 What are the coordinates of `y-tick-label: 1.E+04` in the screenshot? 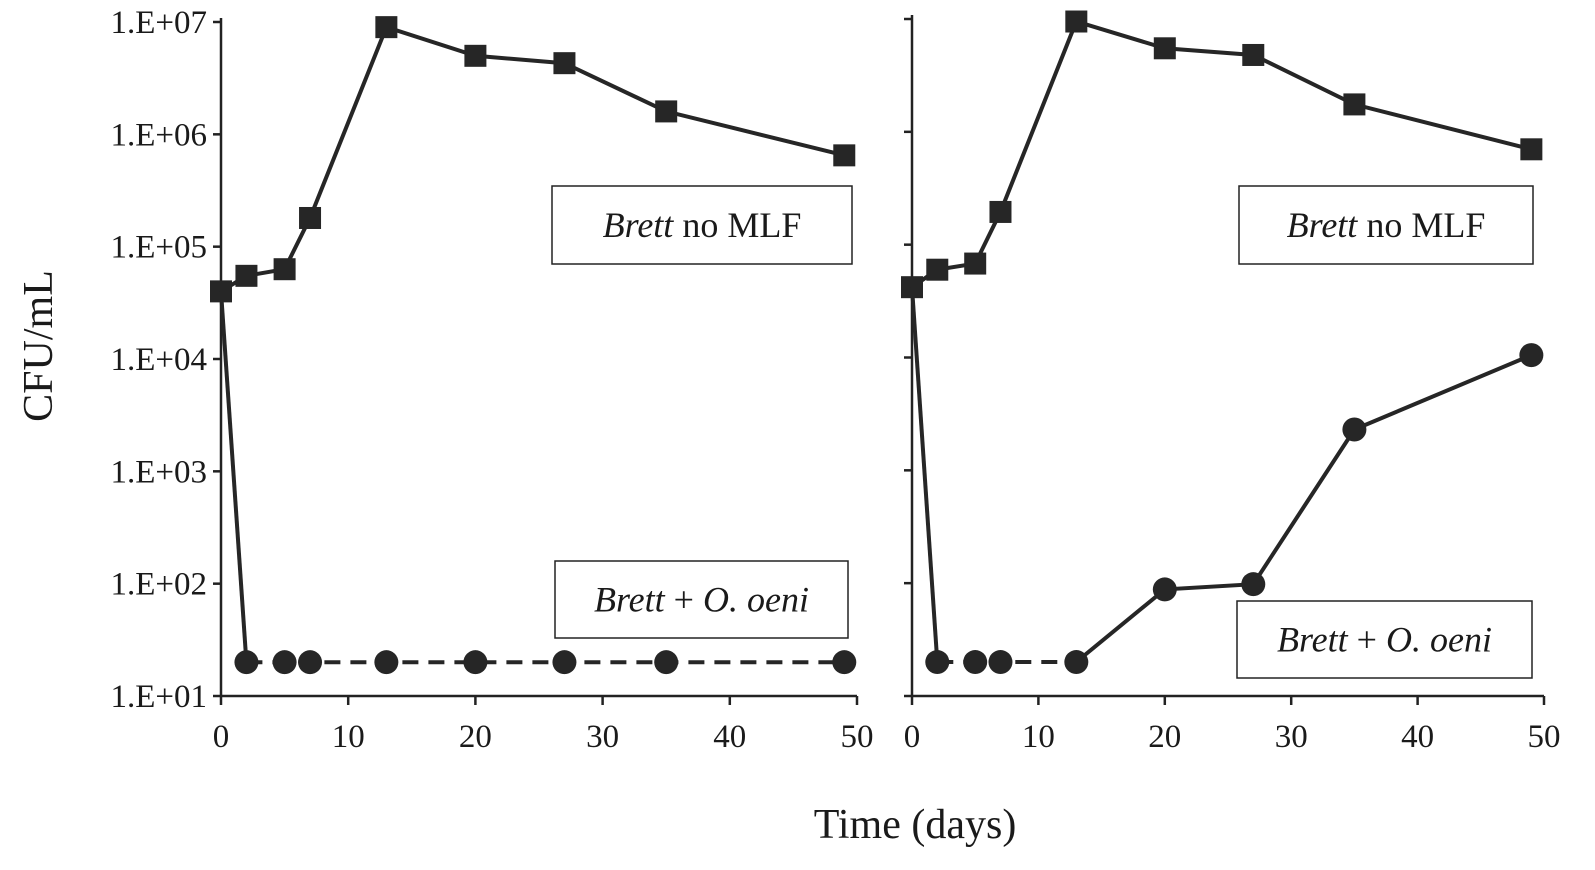 It's located at (158, 360).